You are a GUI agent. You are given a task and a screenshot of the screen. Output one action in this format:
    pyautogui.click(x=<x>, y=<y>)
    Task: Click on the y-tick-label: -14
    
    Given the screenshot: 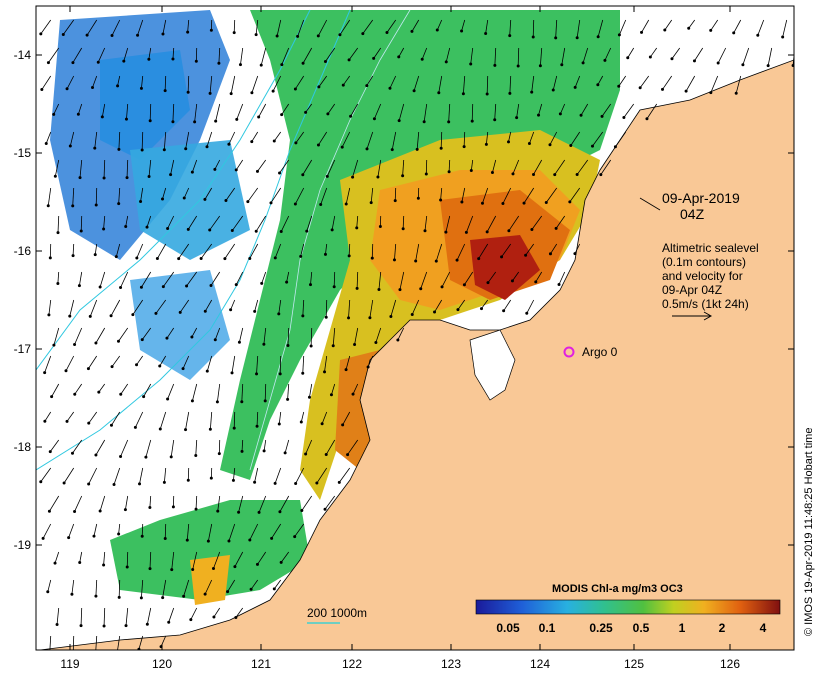 What is the action you would take?
    pyautogui.click(x=23, y=55)
    